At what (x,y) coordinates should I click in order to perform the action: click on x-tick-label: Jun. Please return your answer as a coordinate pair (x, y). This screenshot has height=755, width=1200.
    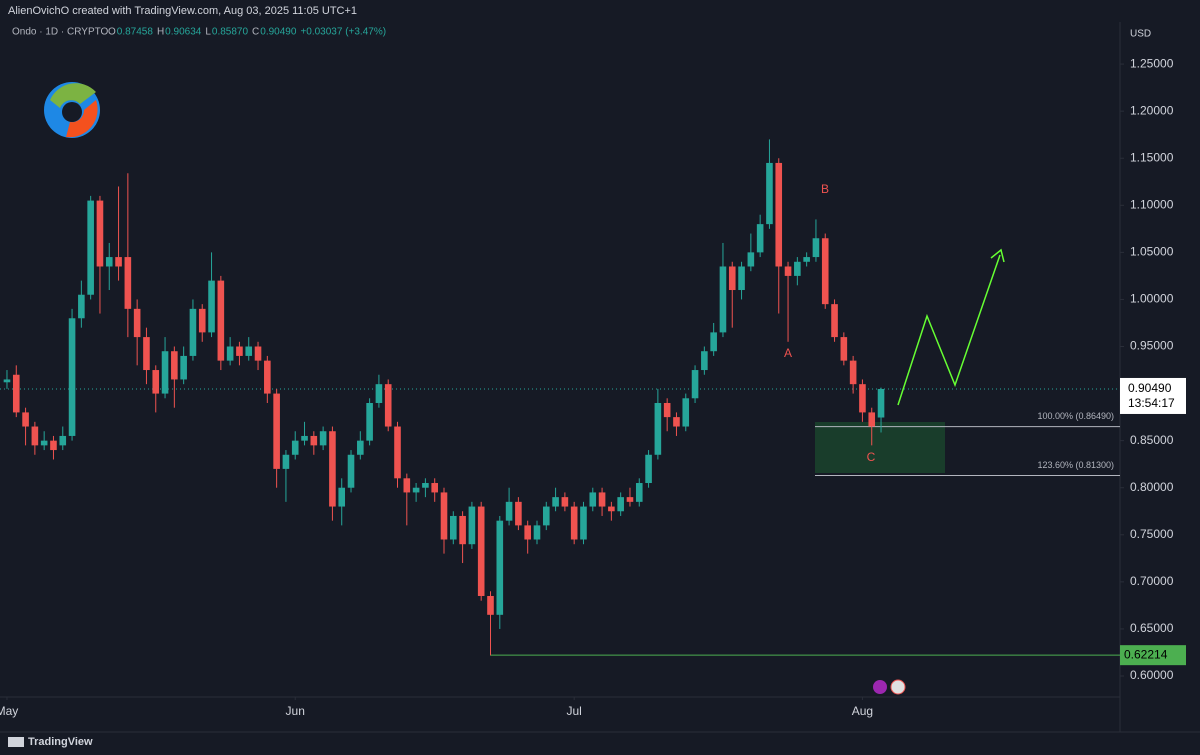
    Looking at the image, I should click on (295, 711).